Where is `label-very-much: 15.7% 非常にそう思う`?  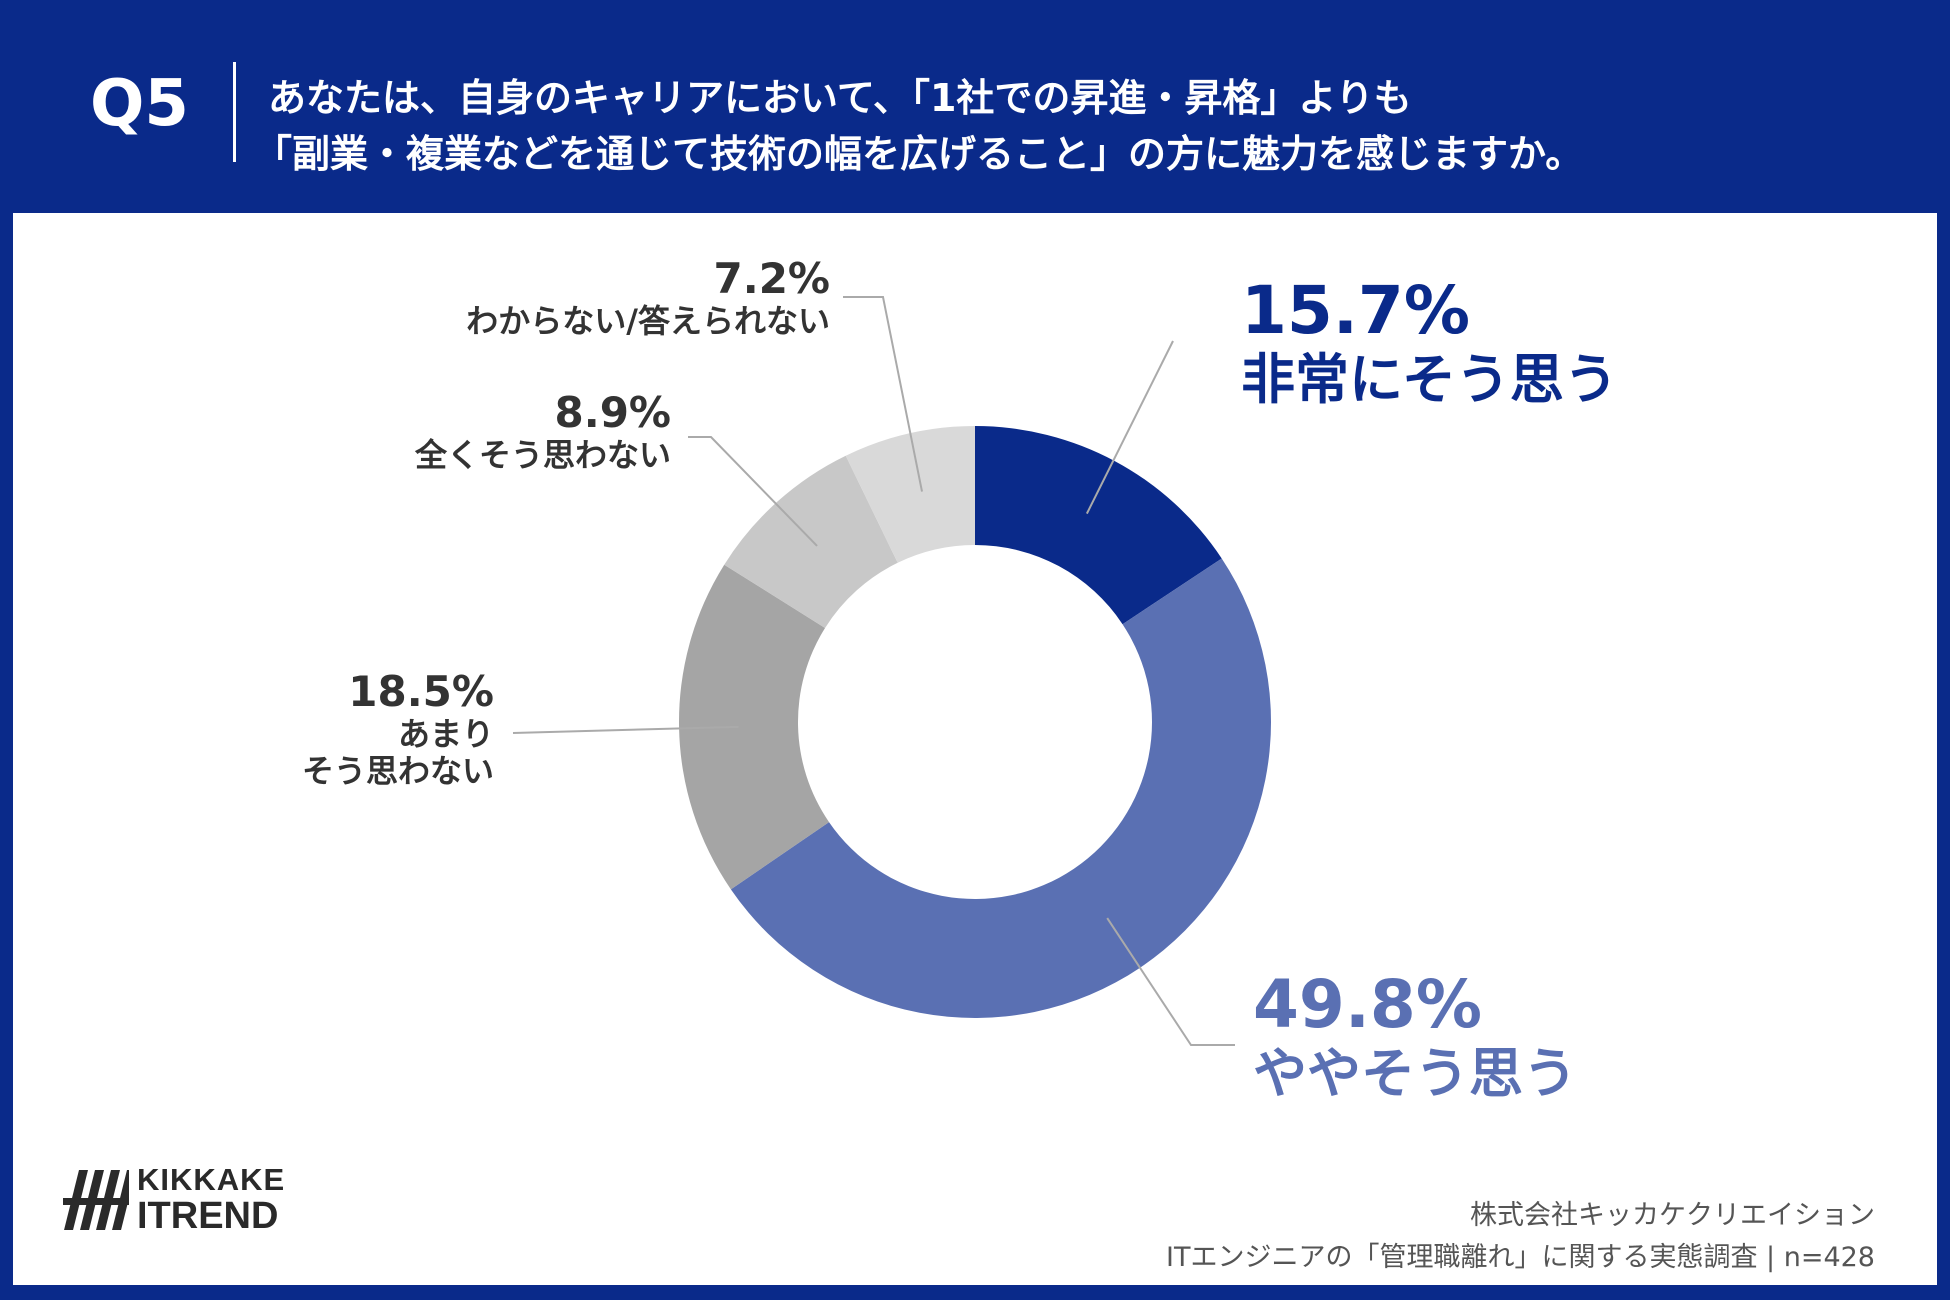
label-very-much: 15.7% 非常にそう思う is located at coordinates (1429, 342).